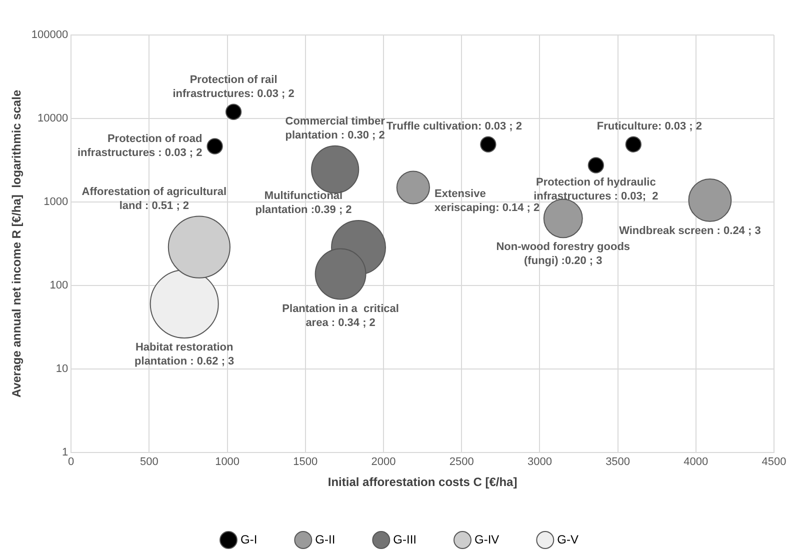 The width and height of the screenshot is (809, 560). I want to click on data-label: Habitat restoration plantation : 0.62 ; 3, so click(184, 354).